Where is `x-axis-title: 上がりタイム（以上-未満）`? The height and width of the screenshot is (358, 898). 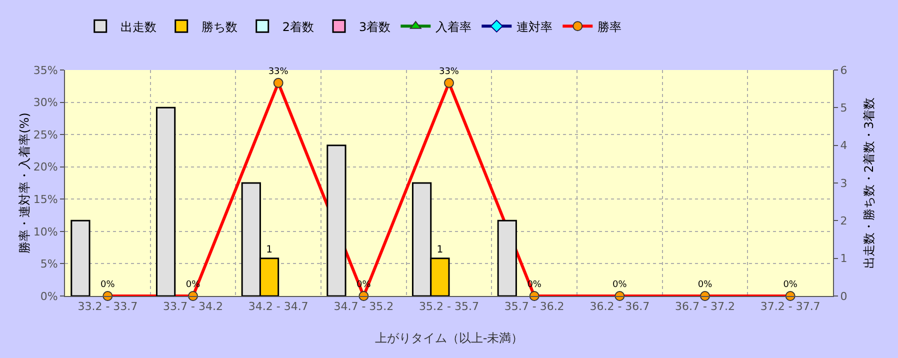 x-axis-title: 上がりタイム（以上-未満） is located at coordinates (449, 338).